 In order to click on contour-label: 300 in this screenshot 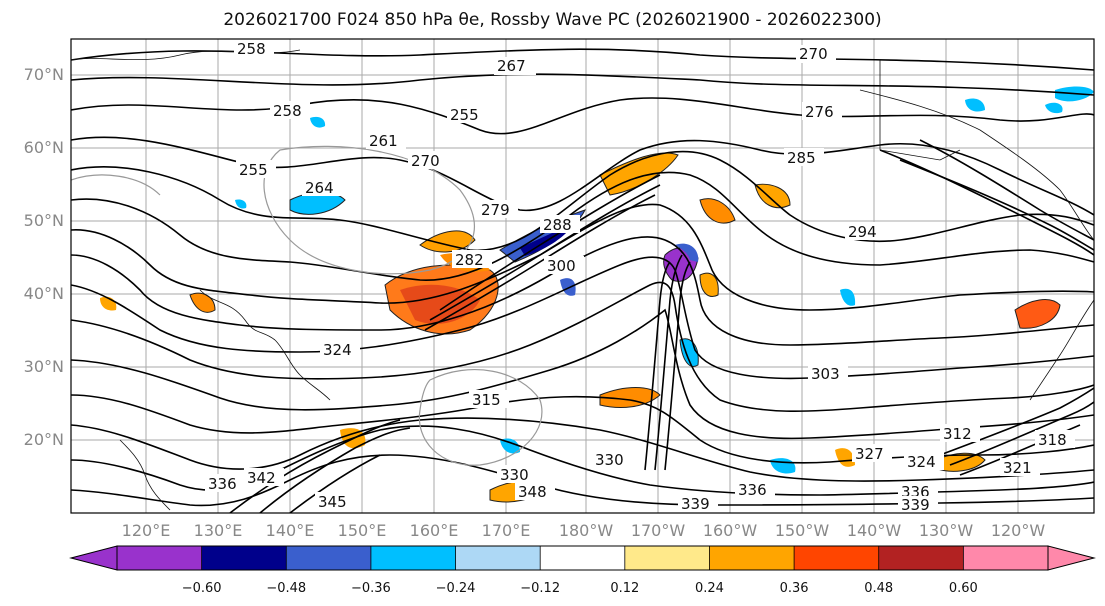, I will do `click(561, 266)`.